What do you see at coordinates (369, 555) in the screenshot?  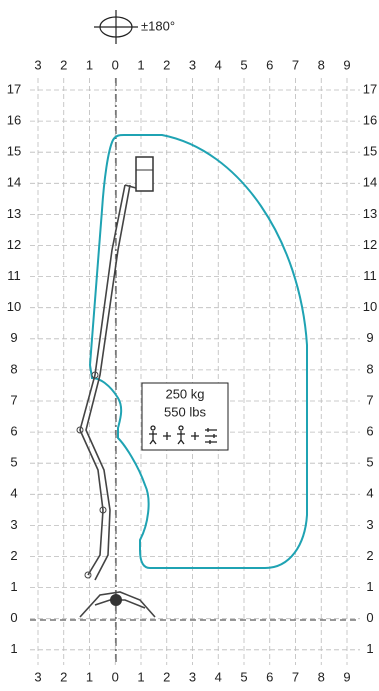 I see `y-label-right: 2` at bounding box center [369, 555].